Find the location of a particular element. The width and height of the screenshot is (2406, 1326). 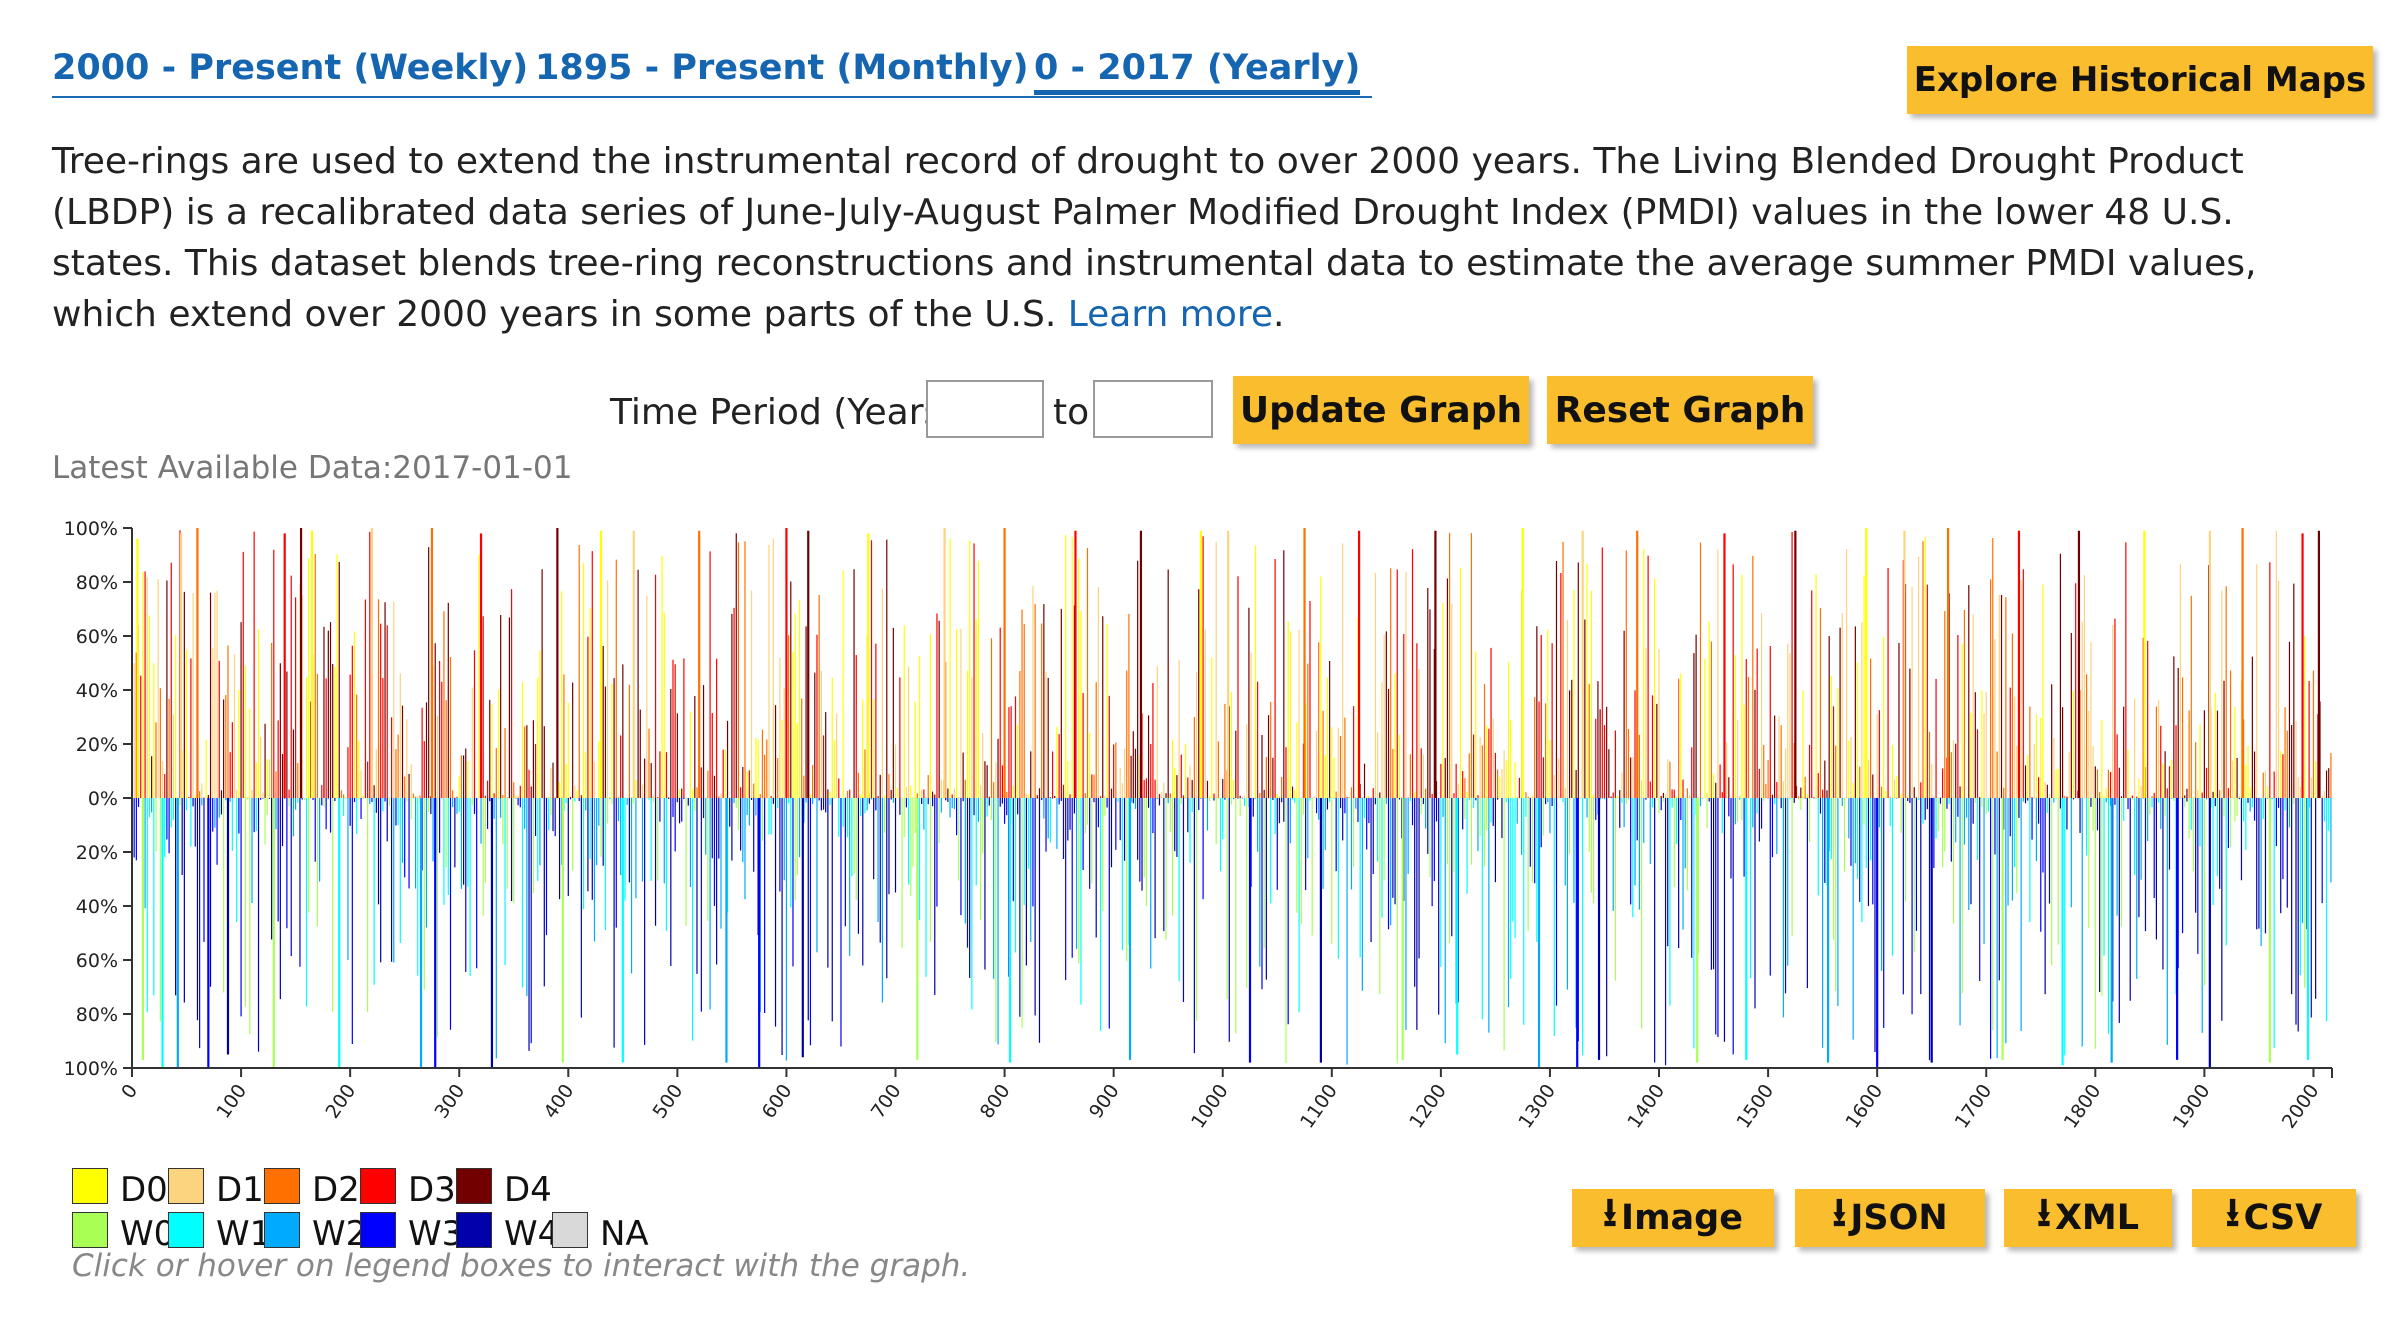

x-tick-label: 0 is located at coordinates (129, 1091).